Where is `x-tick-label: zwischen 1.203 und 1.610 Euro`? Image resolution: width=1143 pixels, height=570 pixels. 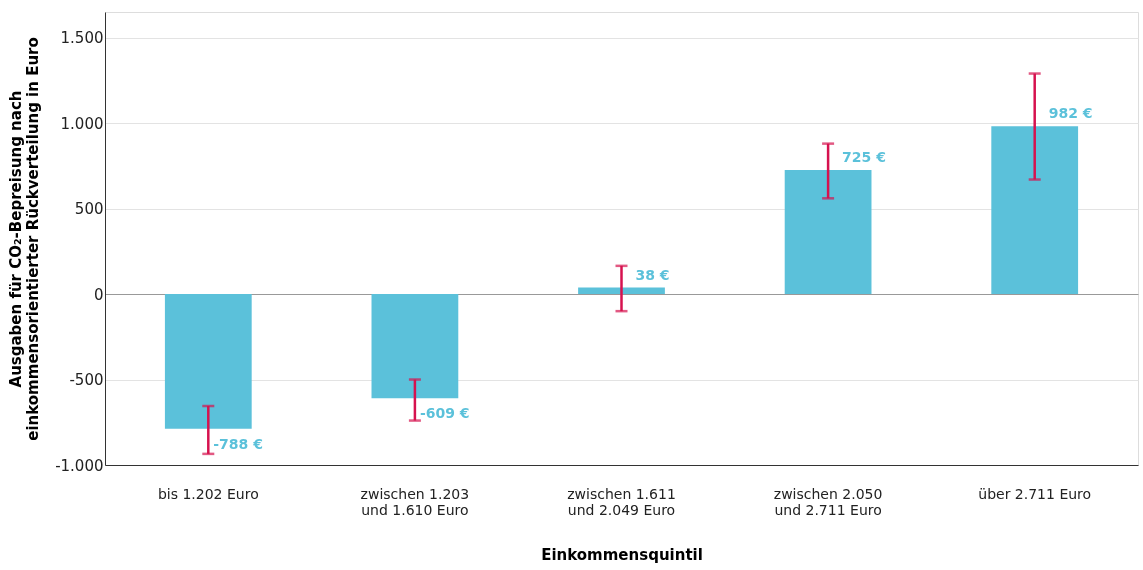 x-tick-label: zwischen 1.203 und 1.610 Euro is located at coordinates (415, 501).